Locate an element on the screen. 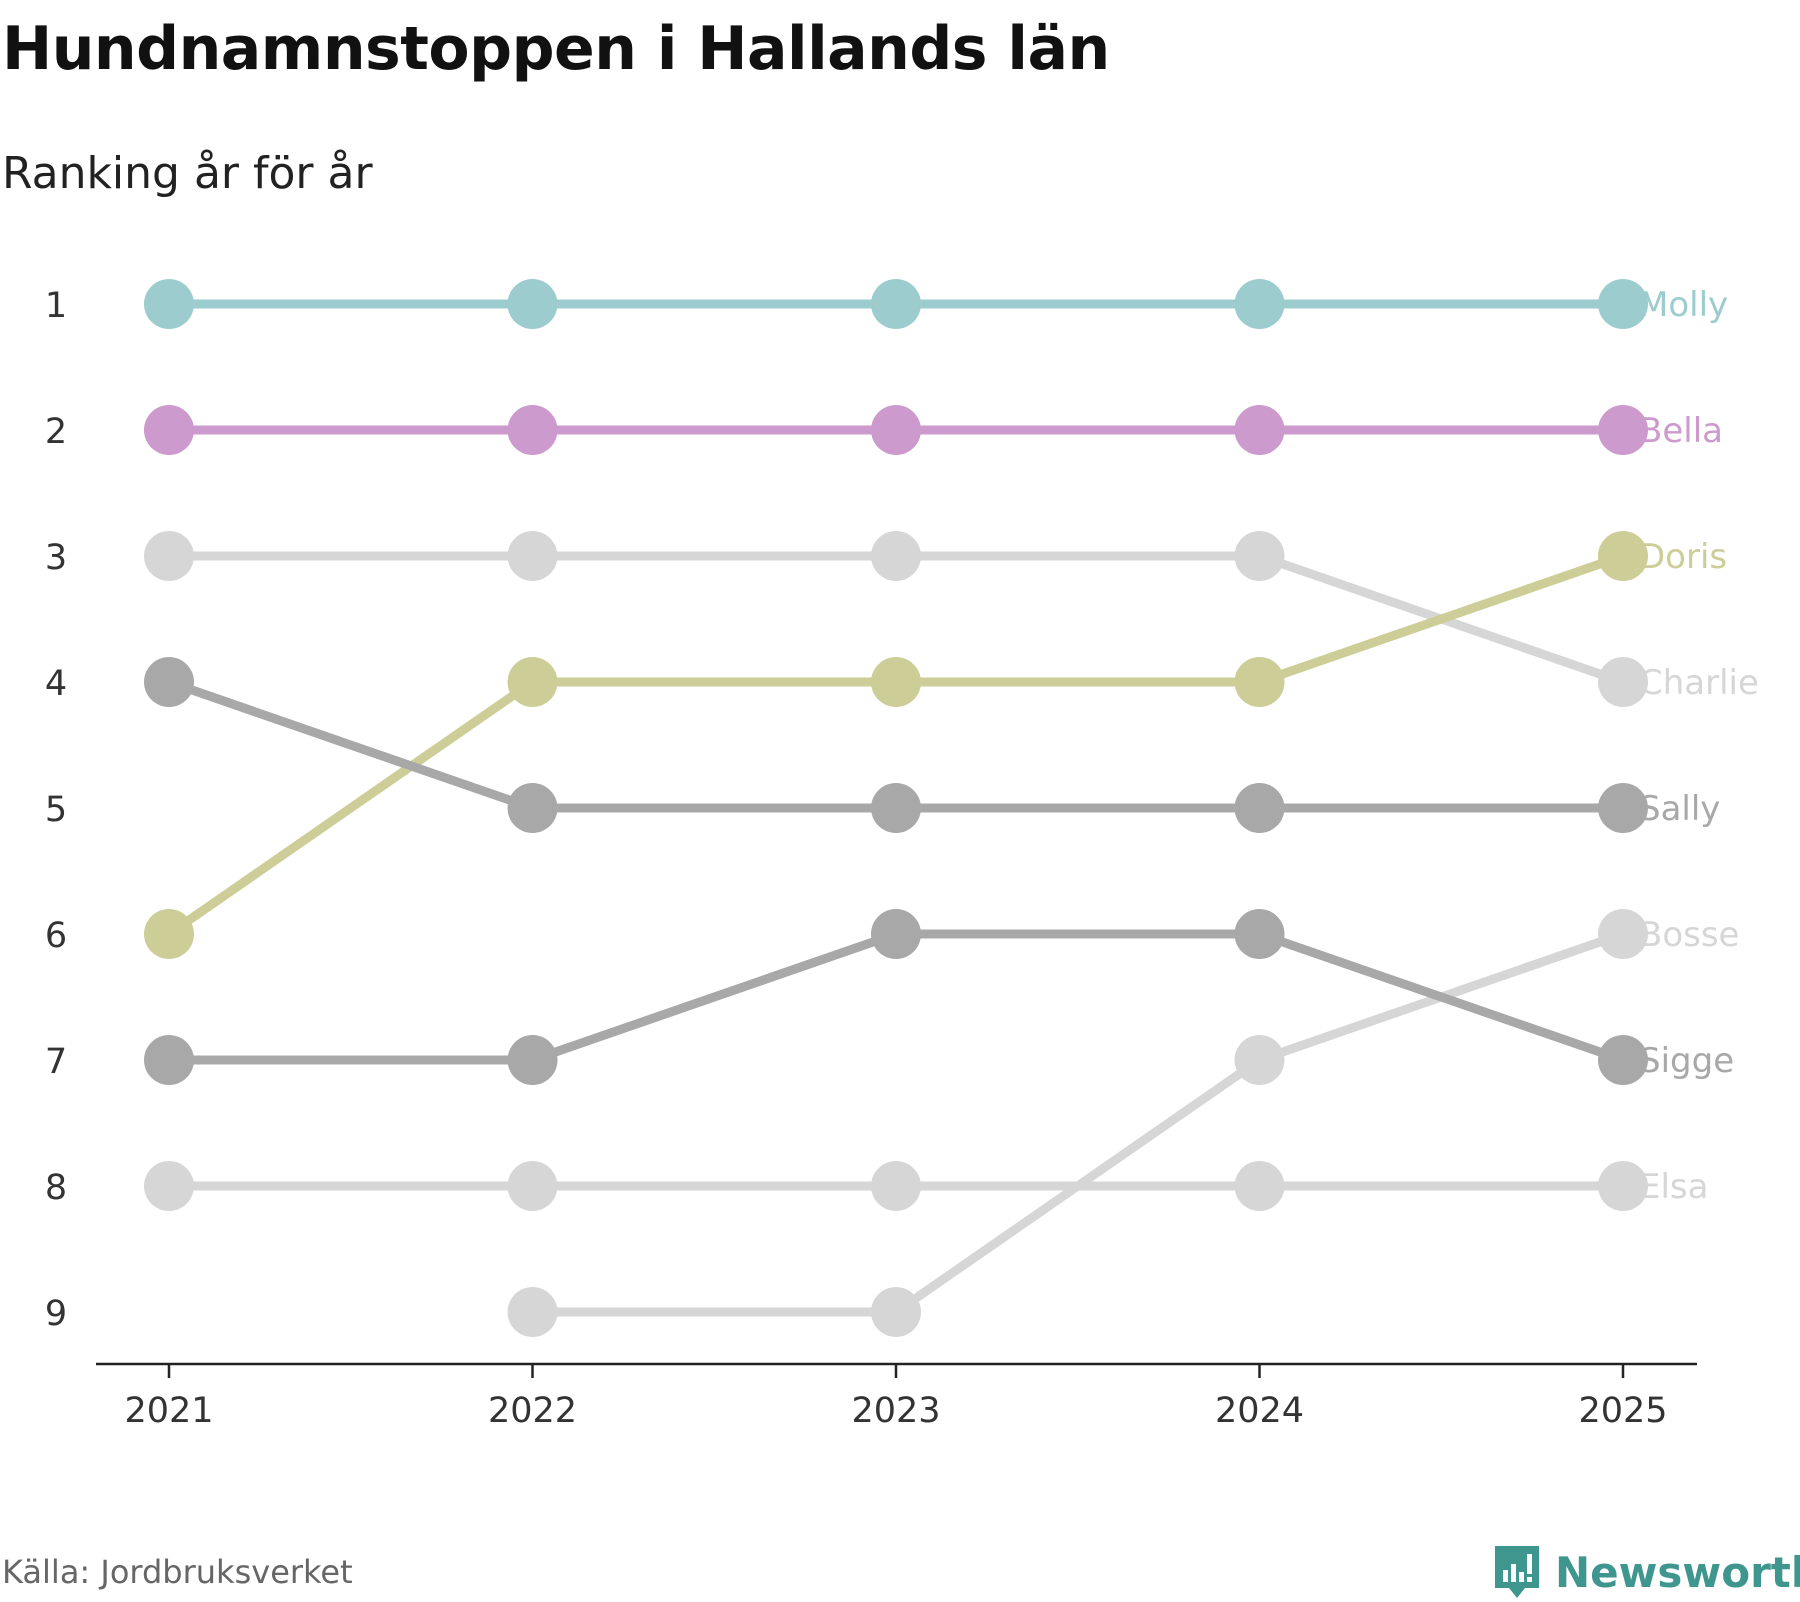 Image resolution: width=1800 pixels, height=1602 pixels. point-molly-2022 is located at coordinates (532, 304).